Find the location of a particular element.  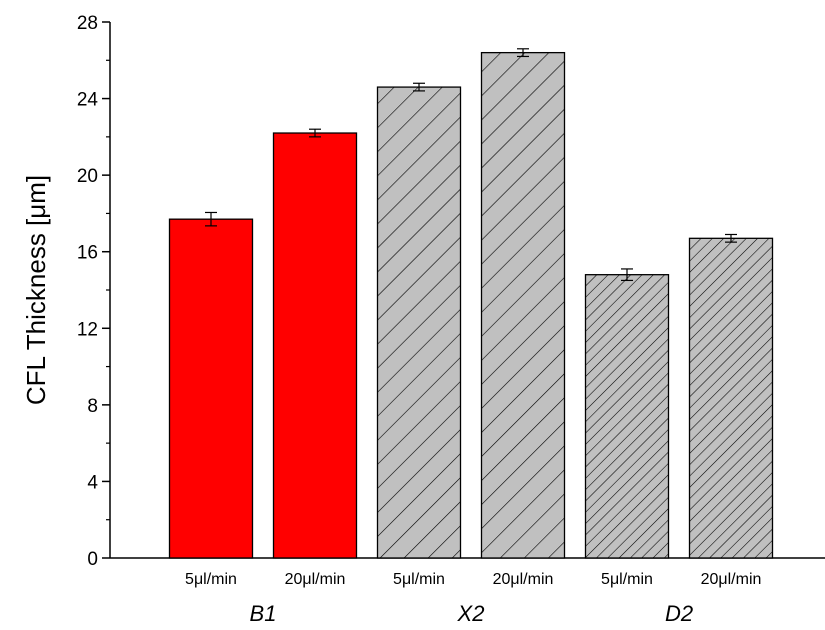

y-tick-label: 28 is located at coordinates (87, 23).